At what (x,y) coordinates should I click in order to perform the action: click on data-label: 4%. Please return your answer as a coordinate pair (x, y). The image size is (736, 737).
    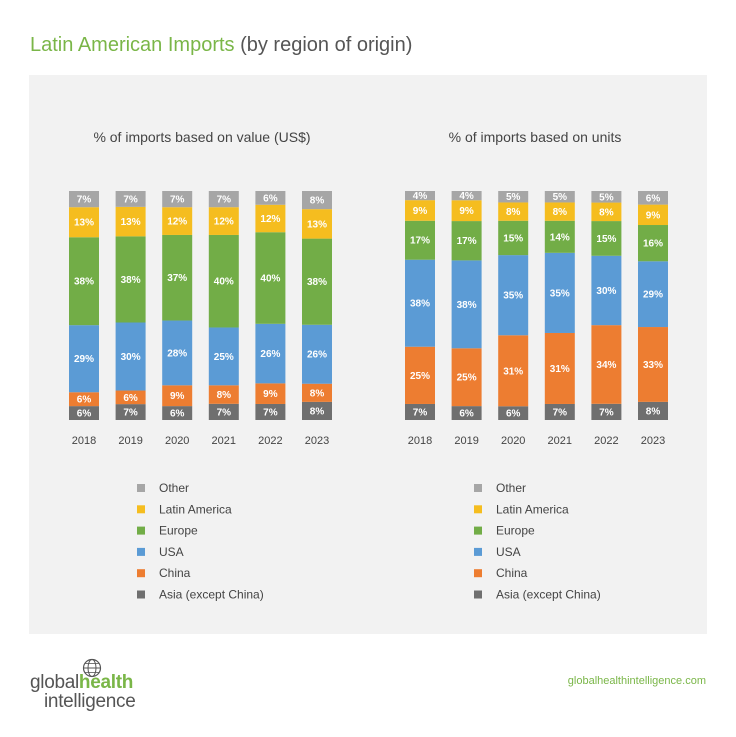
    Looking at the image, I should click on (466, 196).